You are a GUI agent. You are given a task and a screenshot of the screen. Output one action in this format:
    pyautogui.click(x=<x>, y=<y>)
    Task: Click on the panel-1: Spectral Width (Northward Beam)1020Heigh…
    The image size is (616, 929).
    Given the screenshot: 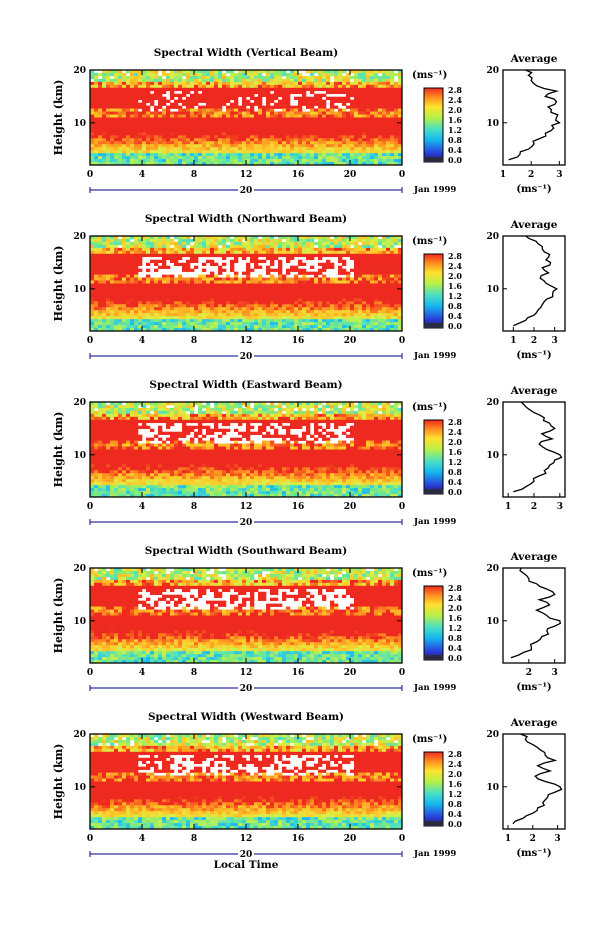 What is the action you would take?
    pyautogui.click(x=309, y=287)
    